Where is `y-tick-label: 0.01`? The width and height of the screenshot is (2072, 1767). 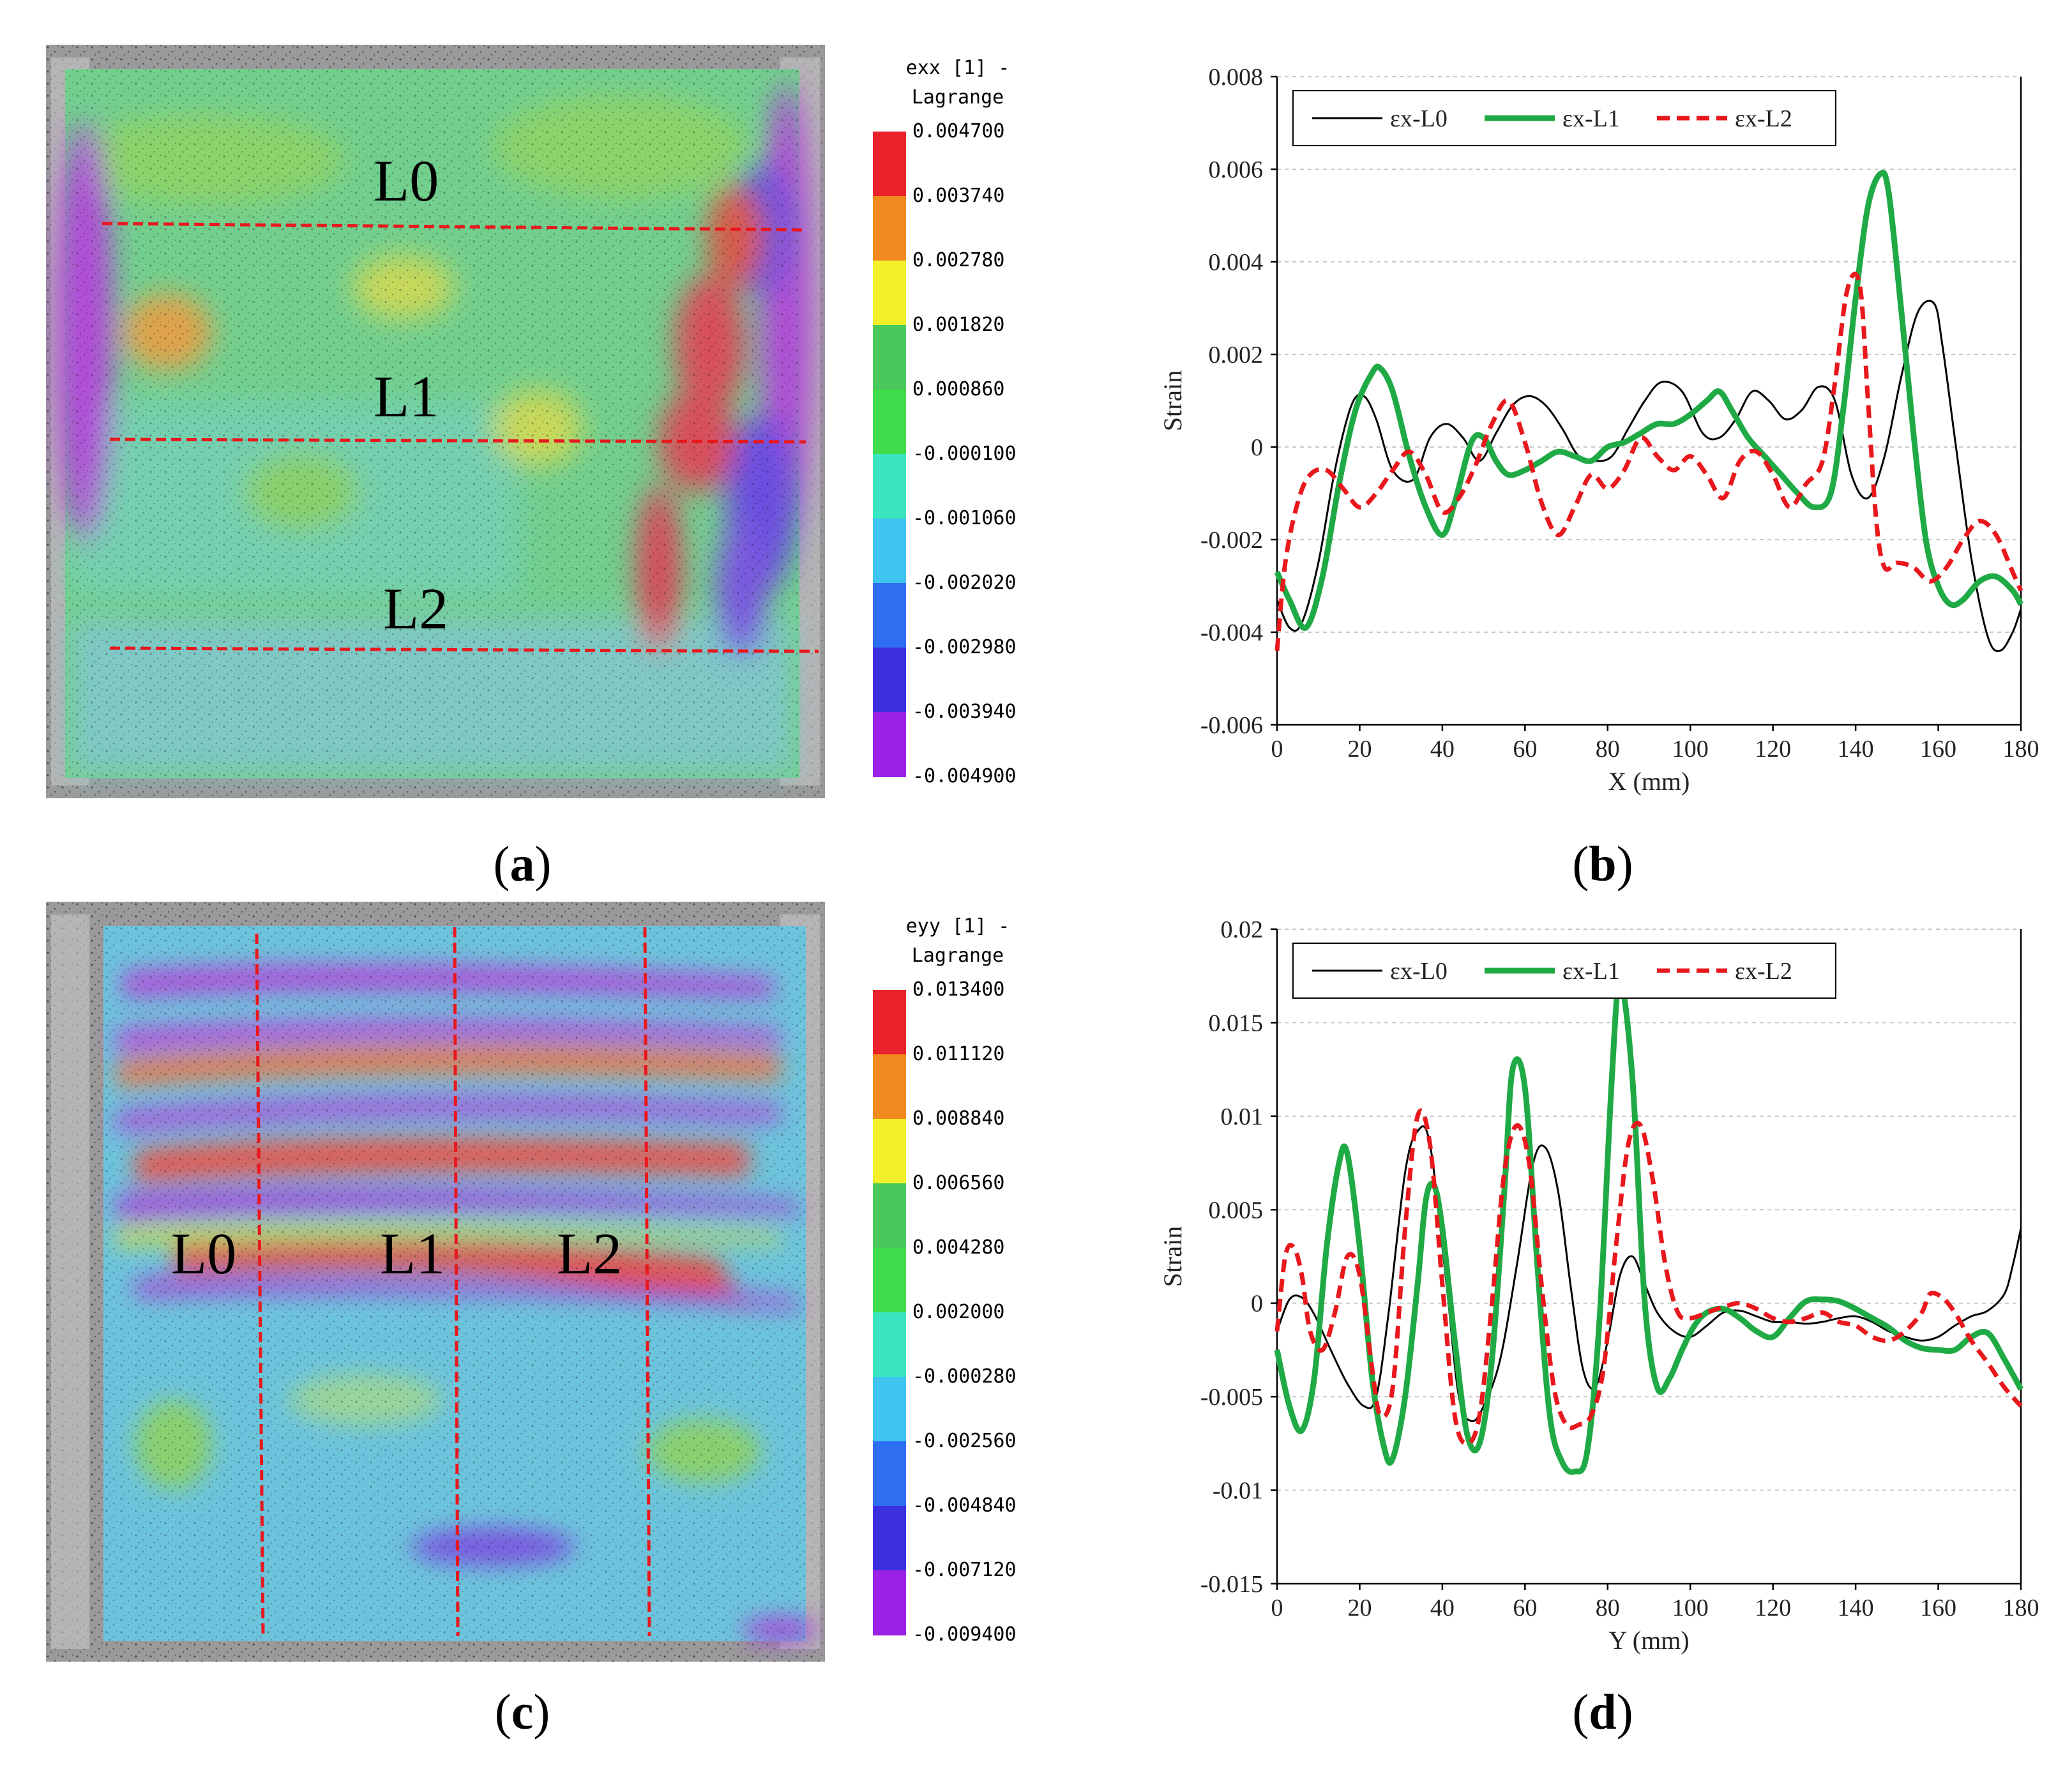 y-tick-label: 0.01 is located at coordinates (1242, 1116).